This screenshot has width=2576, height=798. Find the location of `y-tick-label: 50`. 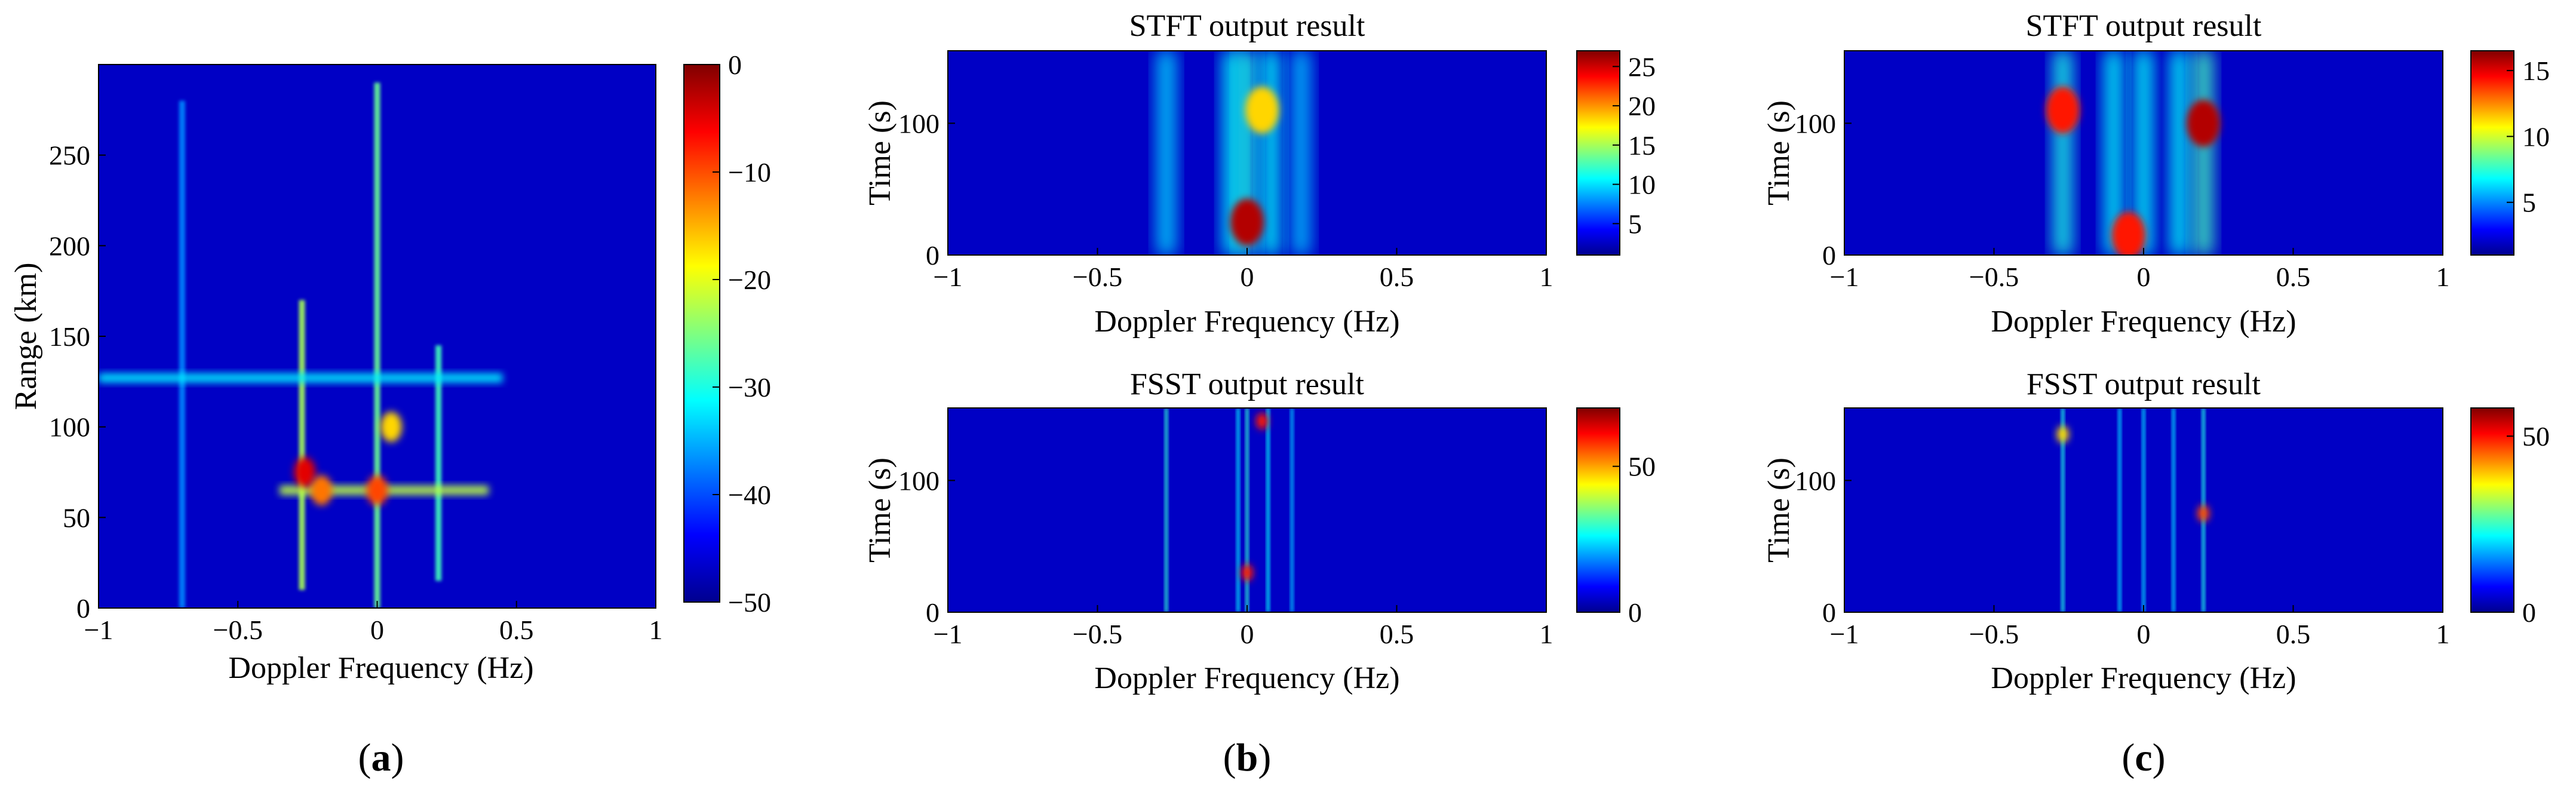

y-tick-label: 50 is located at coordinates (76, 517).